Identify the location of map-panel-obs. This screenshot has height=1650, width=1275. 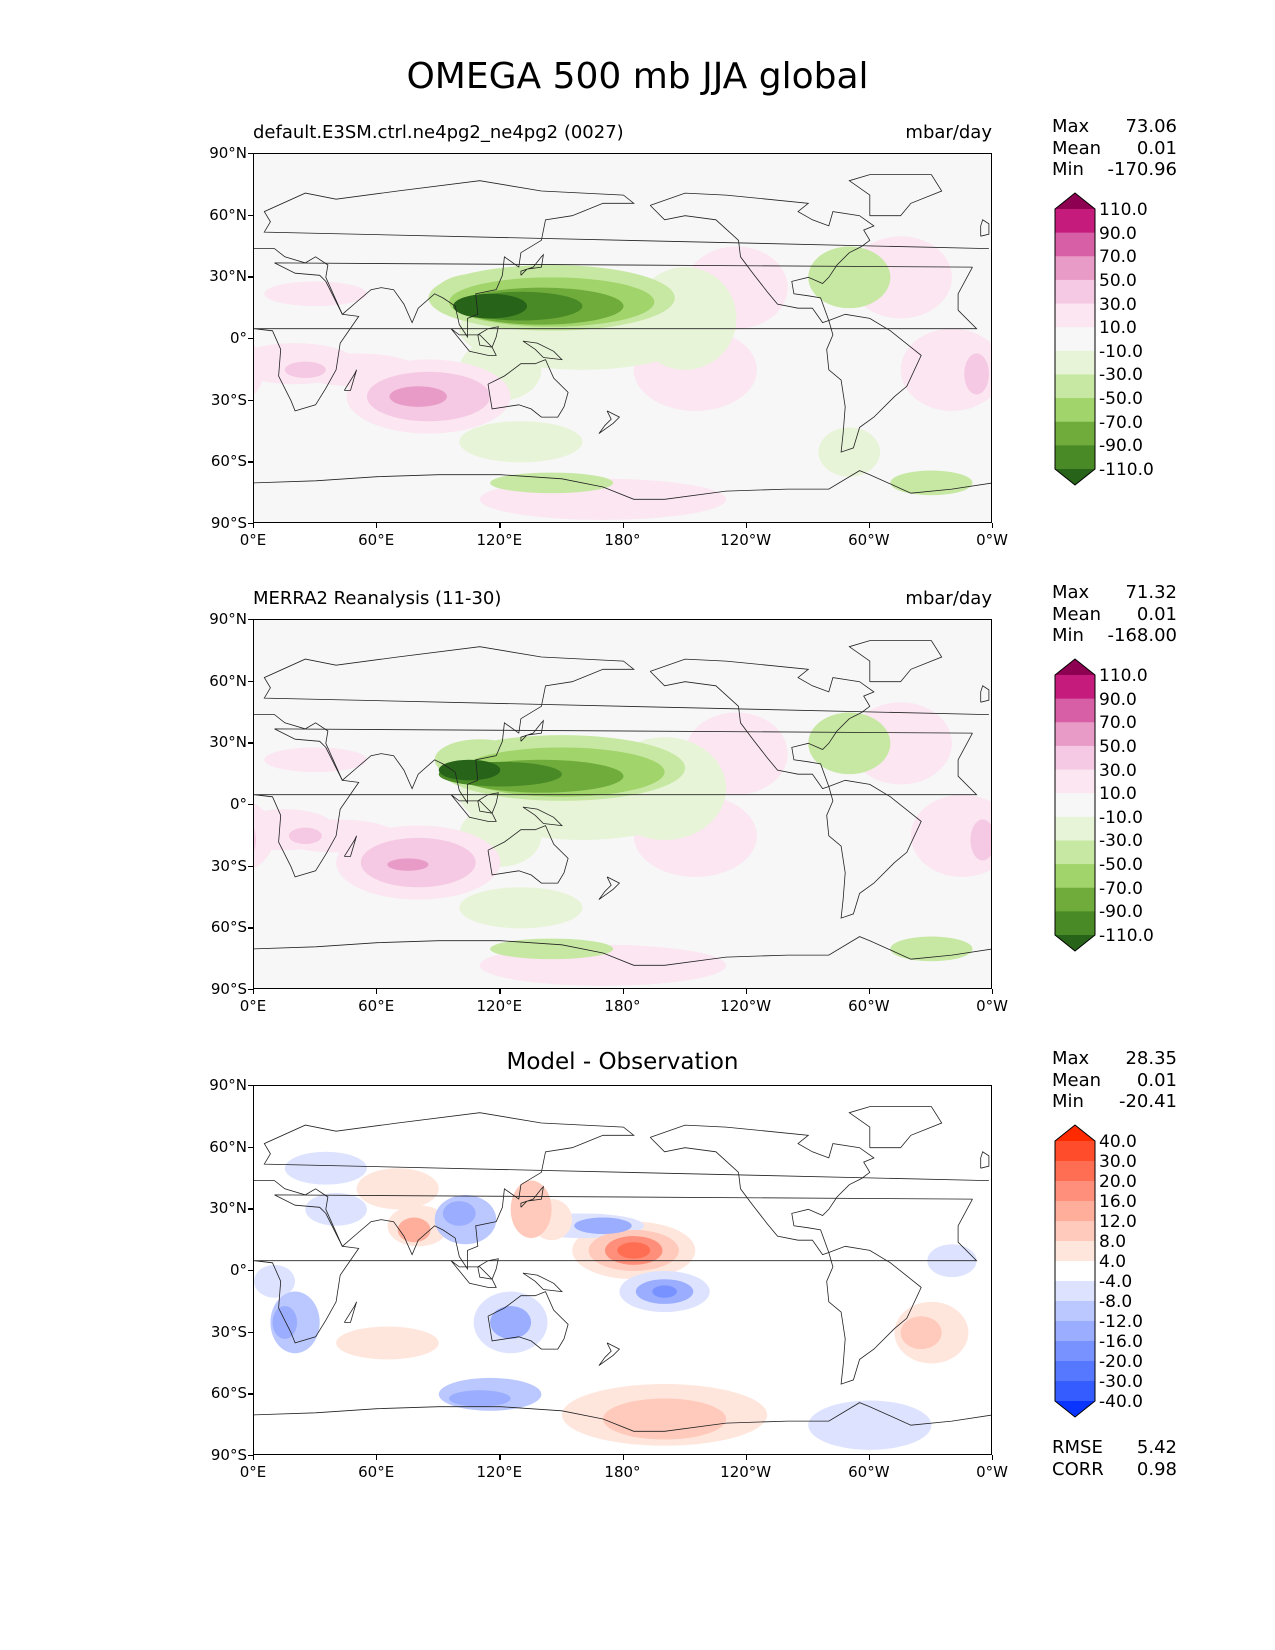
(622, 804).